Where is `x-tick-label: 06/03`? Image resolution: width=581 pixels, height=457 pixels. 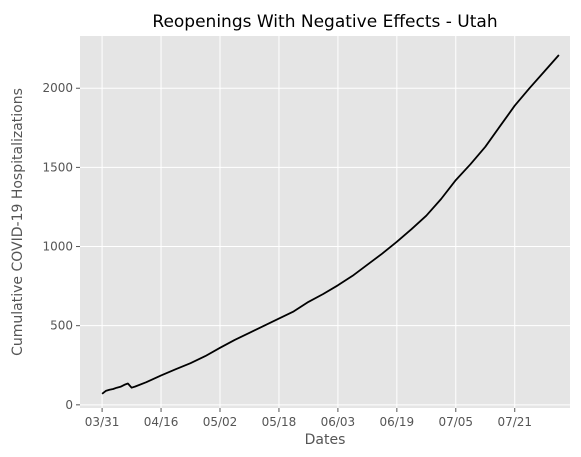 x-tick-label: 06/03 is located at coordinates (338, 422).